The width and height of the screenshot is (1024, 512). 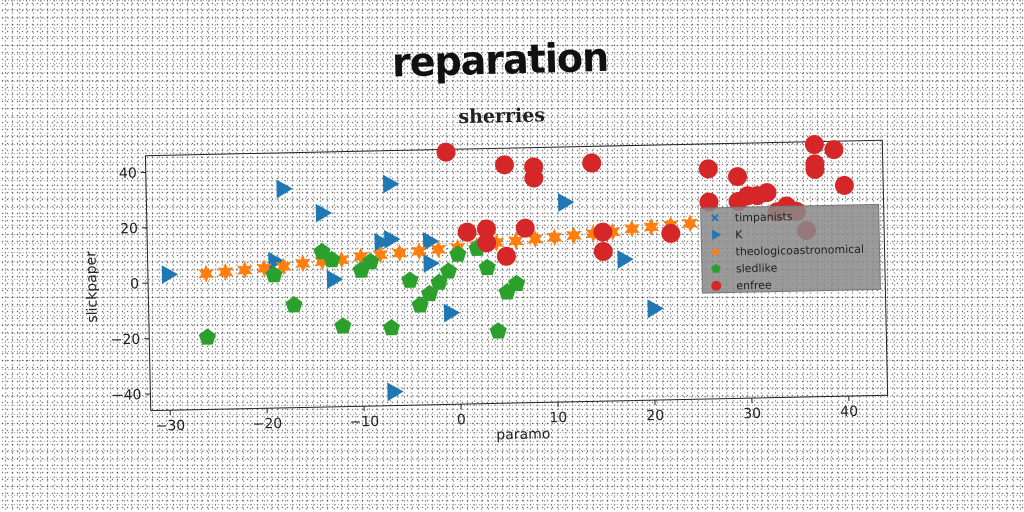 What do you see at coordinates (364, 422) in the screenshot?
I see `x-tick-label-2: −10` at bounding box center [364, 422].